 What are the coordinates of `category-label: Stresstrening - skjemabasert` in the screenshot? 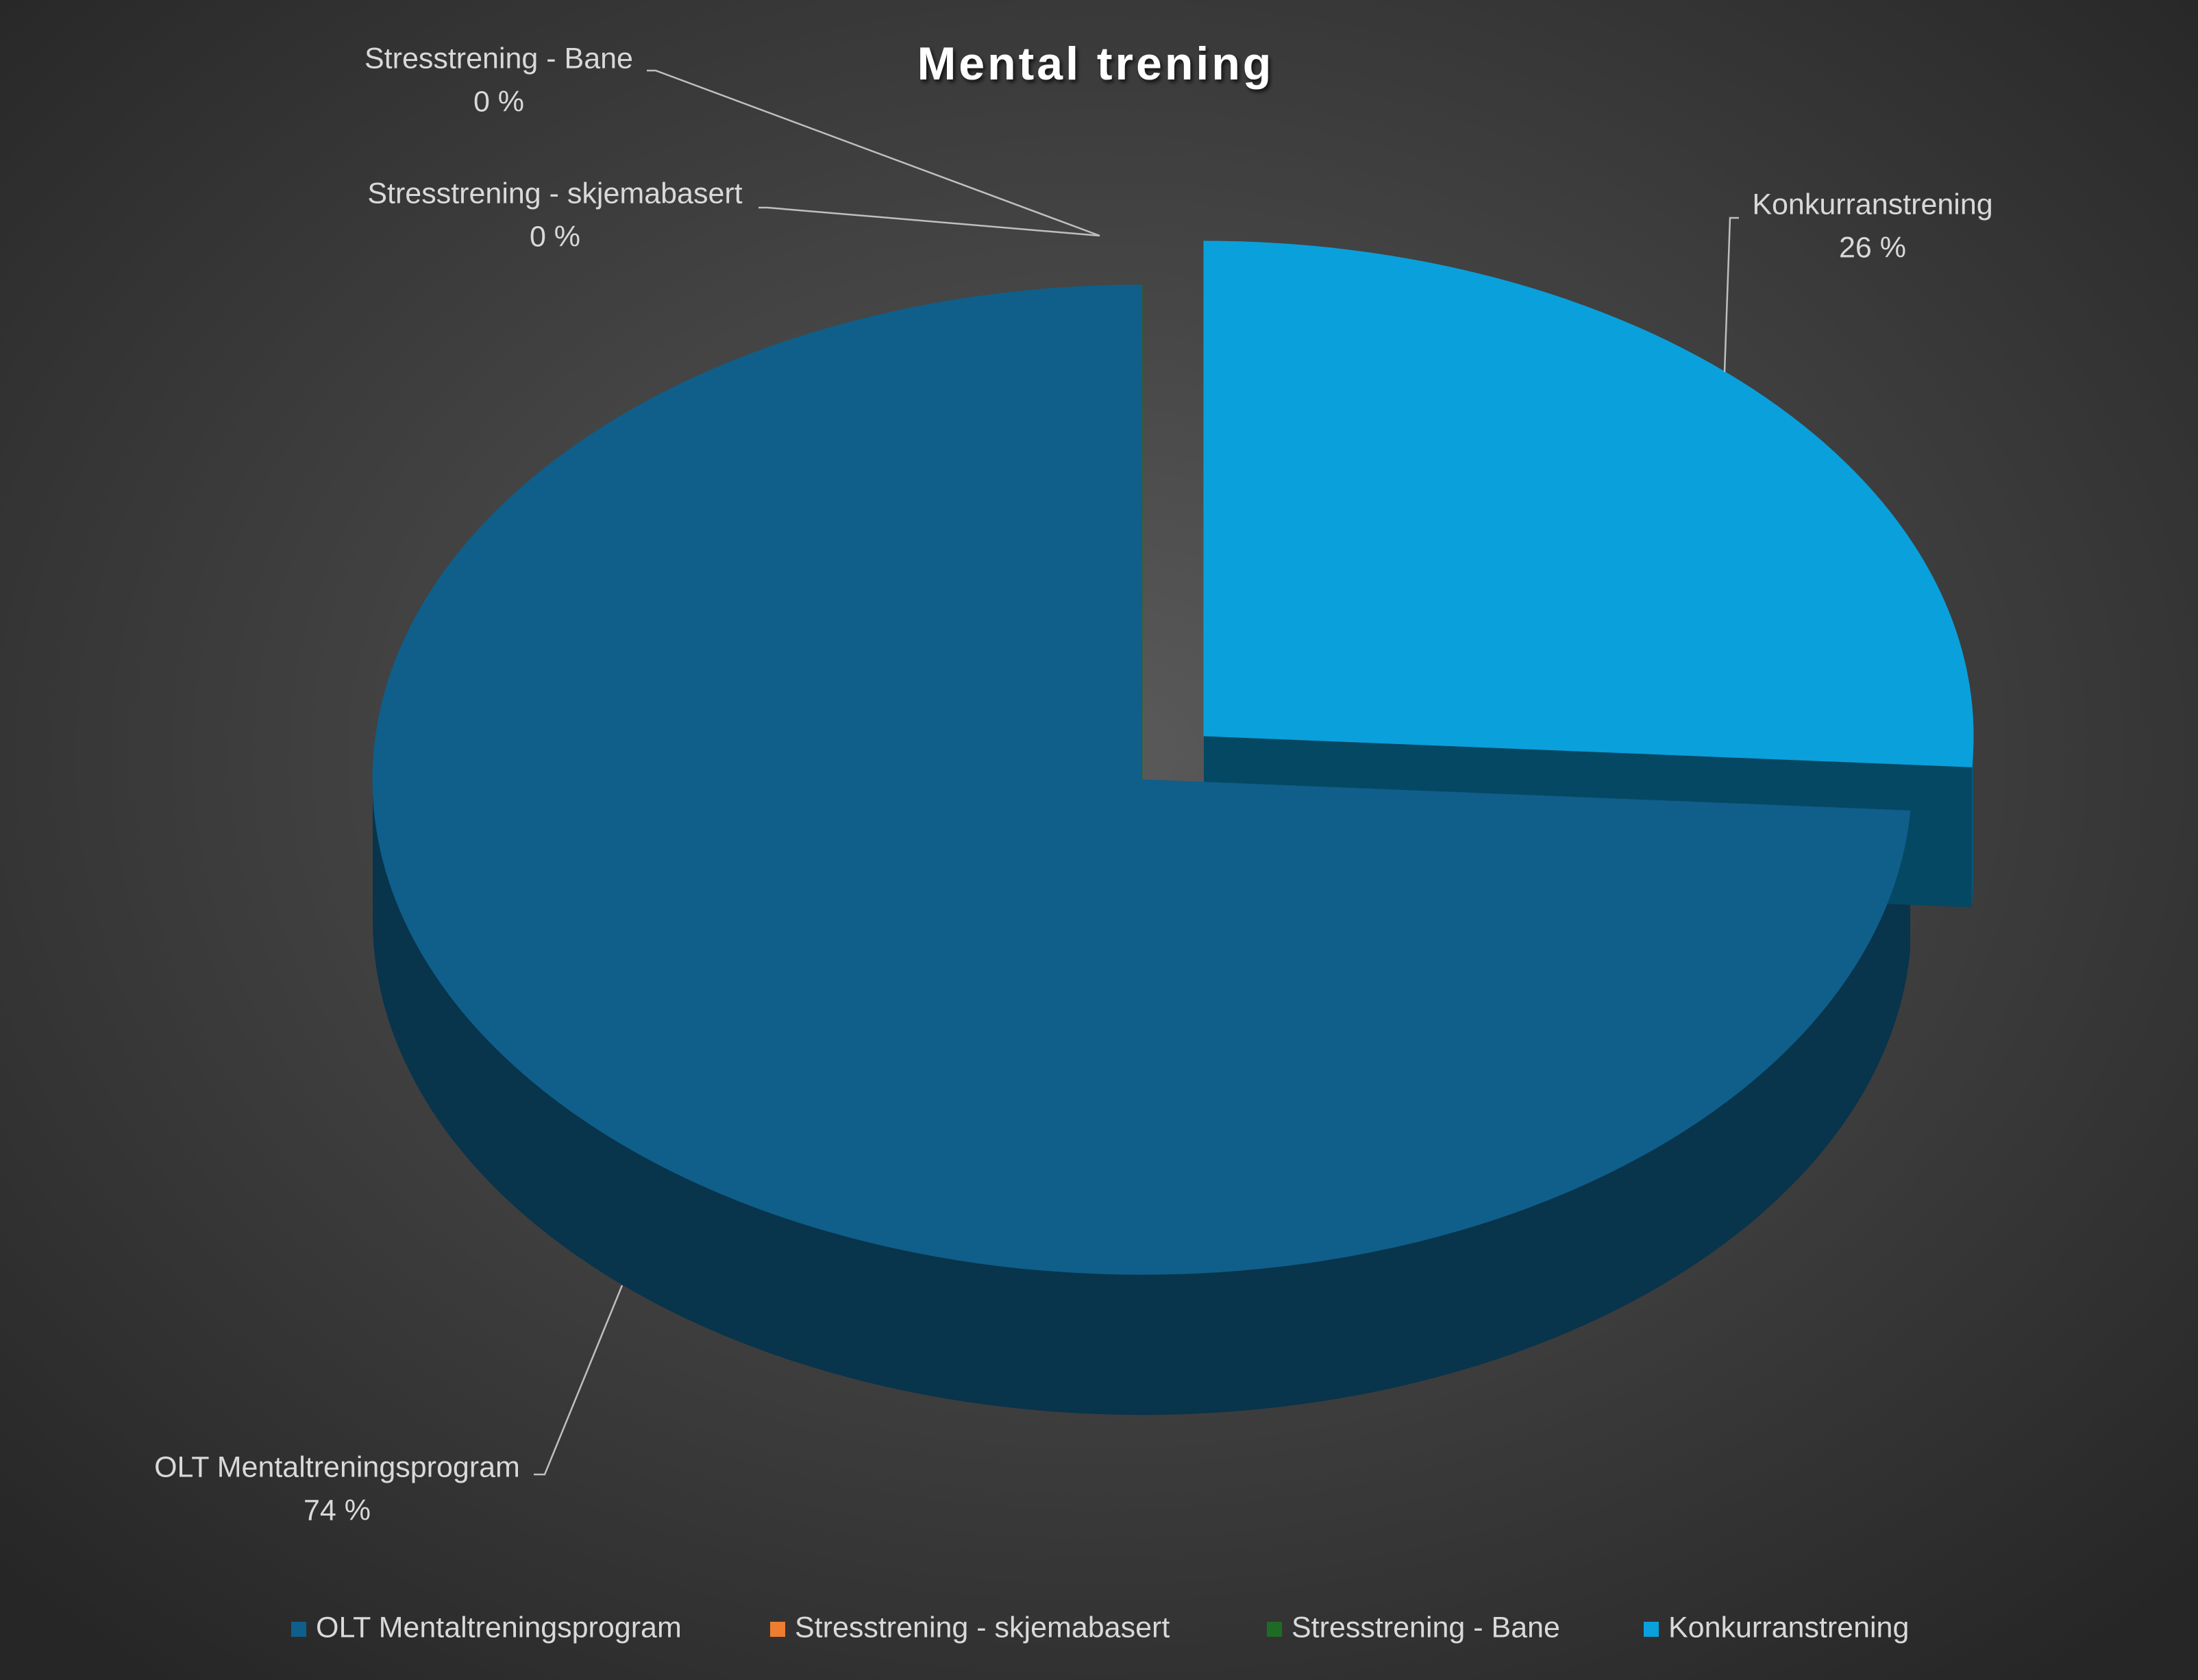 It's located at (554, 193).